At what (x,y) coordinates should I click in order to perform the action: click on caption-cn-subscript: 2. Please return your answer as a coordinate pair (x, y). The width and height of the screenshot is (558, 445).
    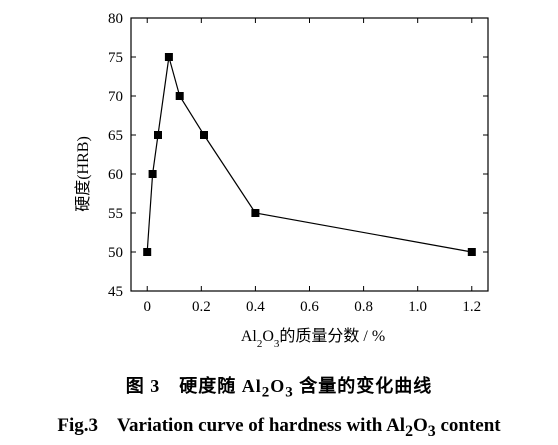
    Looking at the image, I should click on (266, 392).